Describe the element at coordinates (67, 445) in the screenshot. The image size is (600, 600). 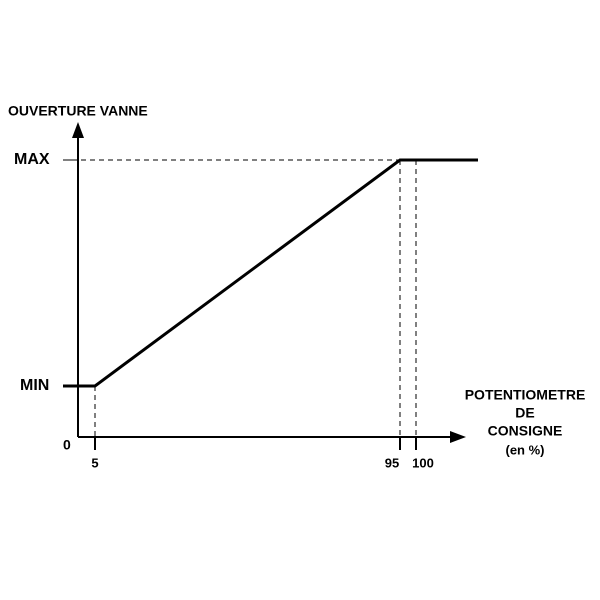
I see `origin-label: 0` at that location.